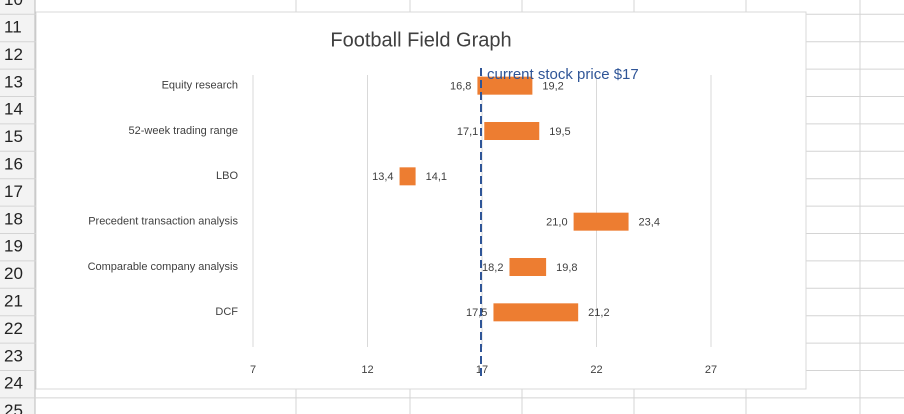  What do you see at coordinates (163, 222) in the screenshot?
I see `y-tick-label: Precedent transaction analysis` at bounding box center [163, 222].